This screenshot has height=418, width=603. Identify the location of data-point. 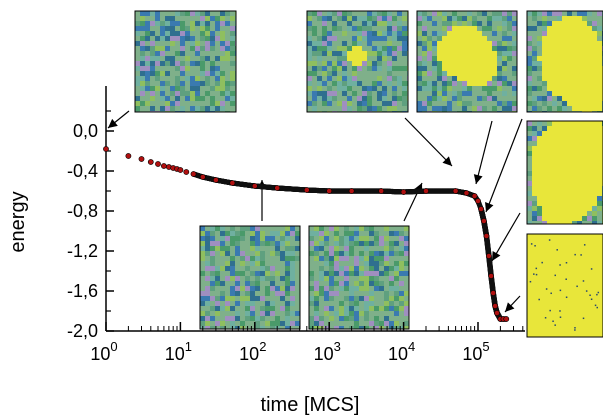
(141, 159).